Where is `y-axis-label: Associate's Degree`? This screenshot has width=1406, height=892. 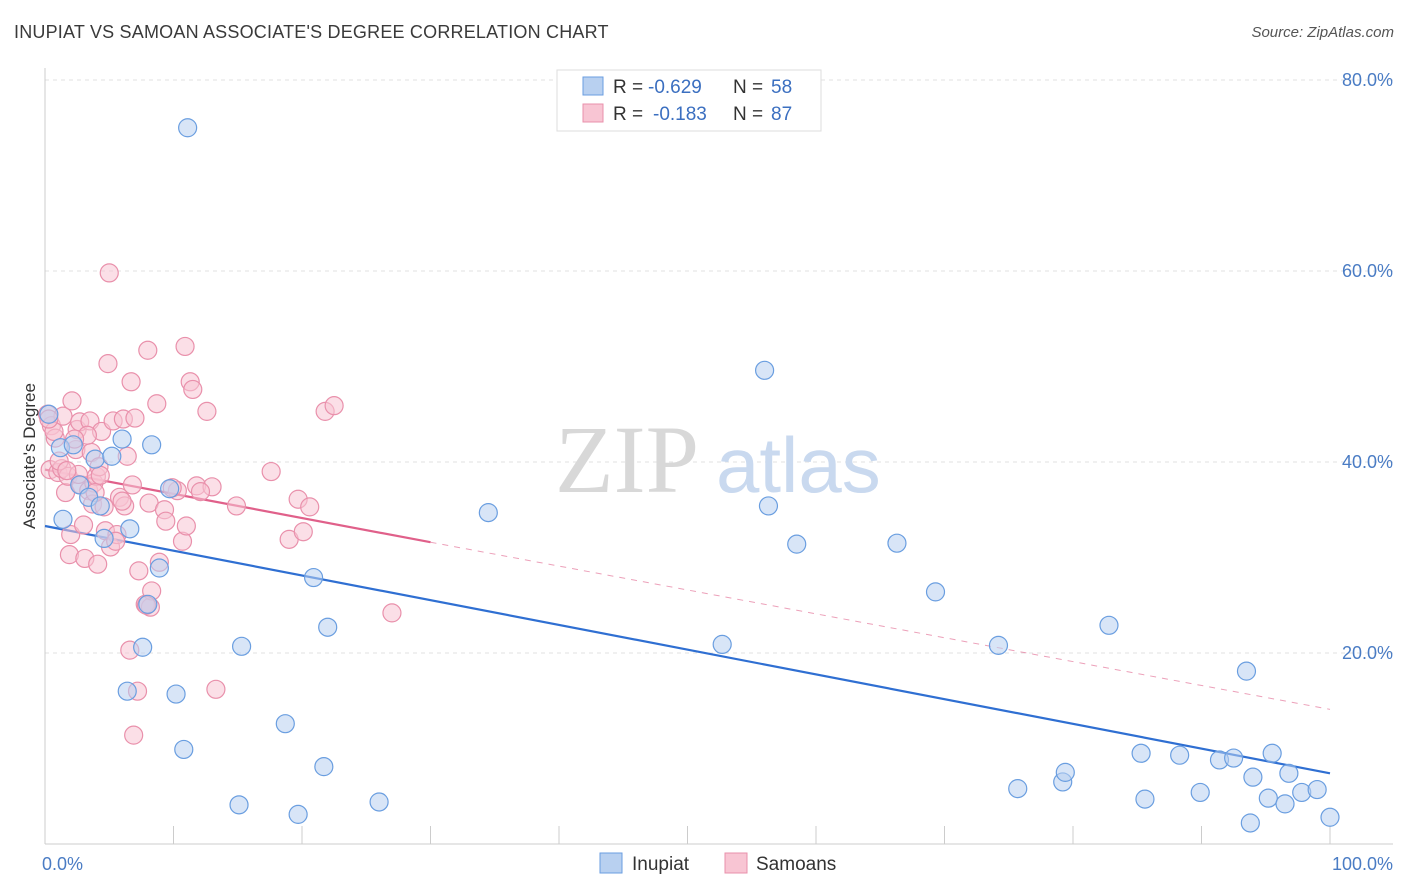 y-axis-label: Associate's Degree is located at coordinates (29, 456).